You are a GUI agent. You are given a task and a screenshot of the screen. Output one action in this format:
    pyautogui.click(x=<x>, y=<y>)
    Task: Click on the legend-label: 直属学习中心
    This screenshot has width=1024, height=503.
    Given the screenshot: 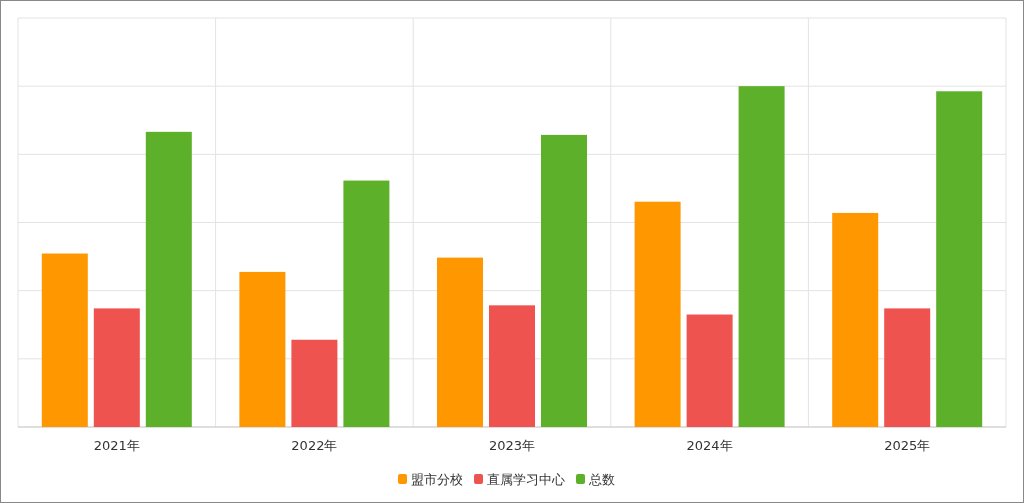 What is the action you would take?
    pyautogui.click(x=526, y=479)
    